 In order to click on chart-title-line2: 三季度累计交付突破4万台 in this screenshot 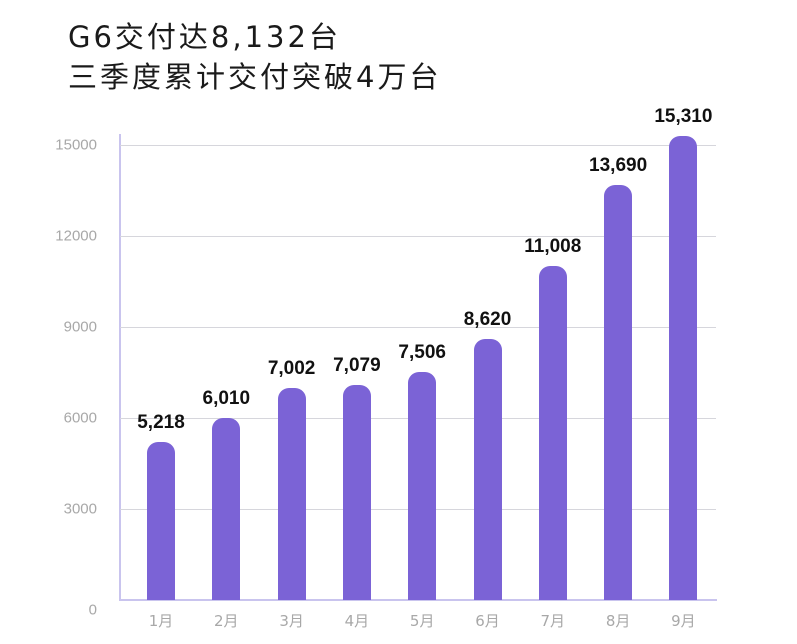, I will do `click(255, 77)`.